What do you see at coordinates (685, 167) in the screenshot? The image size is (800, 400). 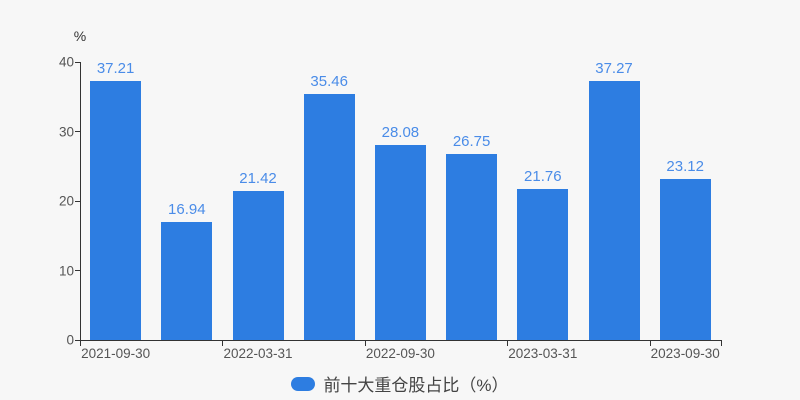 I see `bar-value-label: 23.12` at bounding box center [685, 167].